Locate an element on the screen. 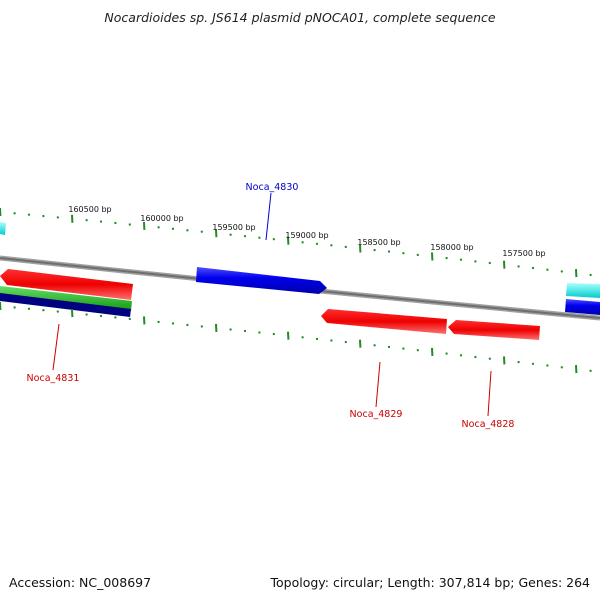 The image size is (600, 600). scale-label: 158000 bp is located at coordinates (451, 247).